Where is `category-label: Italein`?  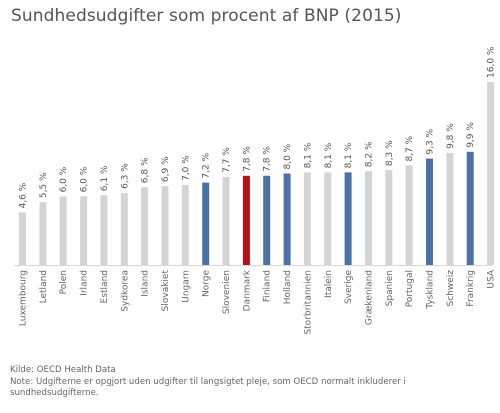
category-label: Italein is located at coordinates (329, 284).